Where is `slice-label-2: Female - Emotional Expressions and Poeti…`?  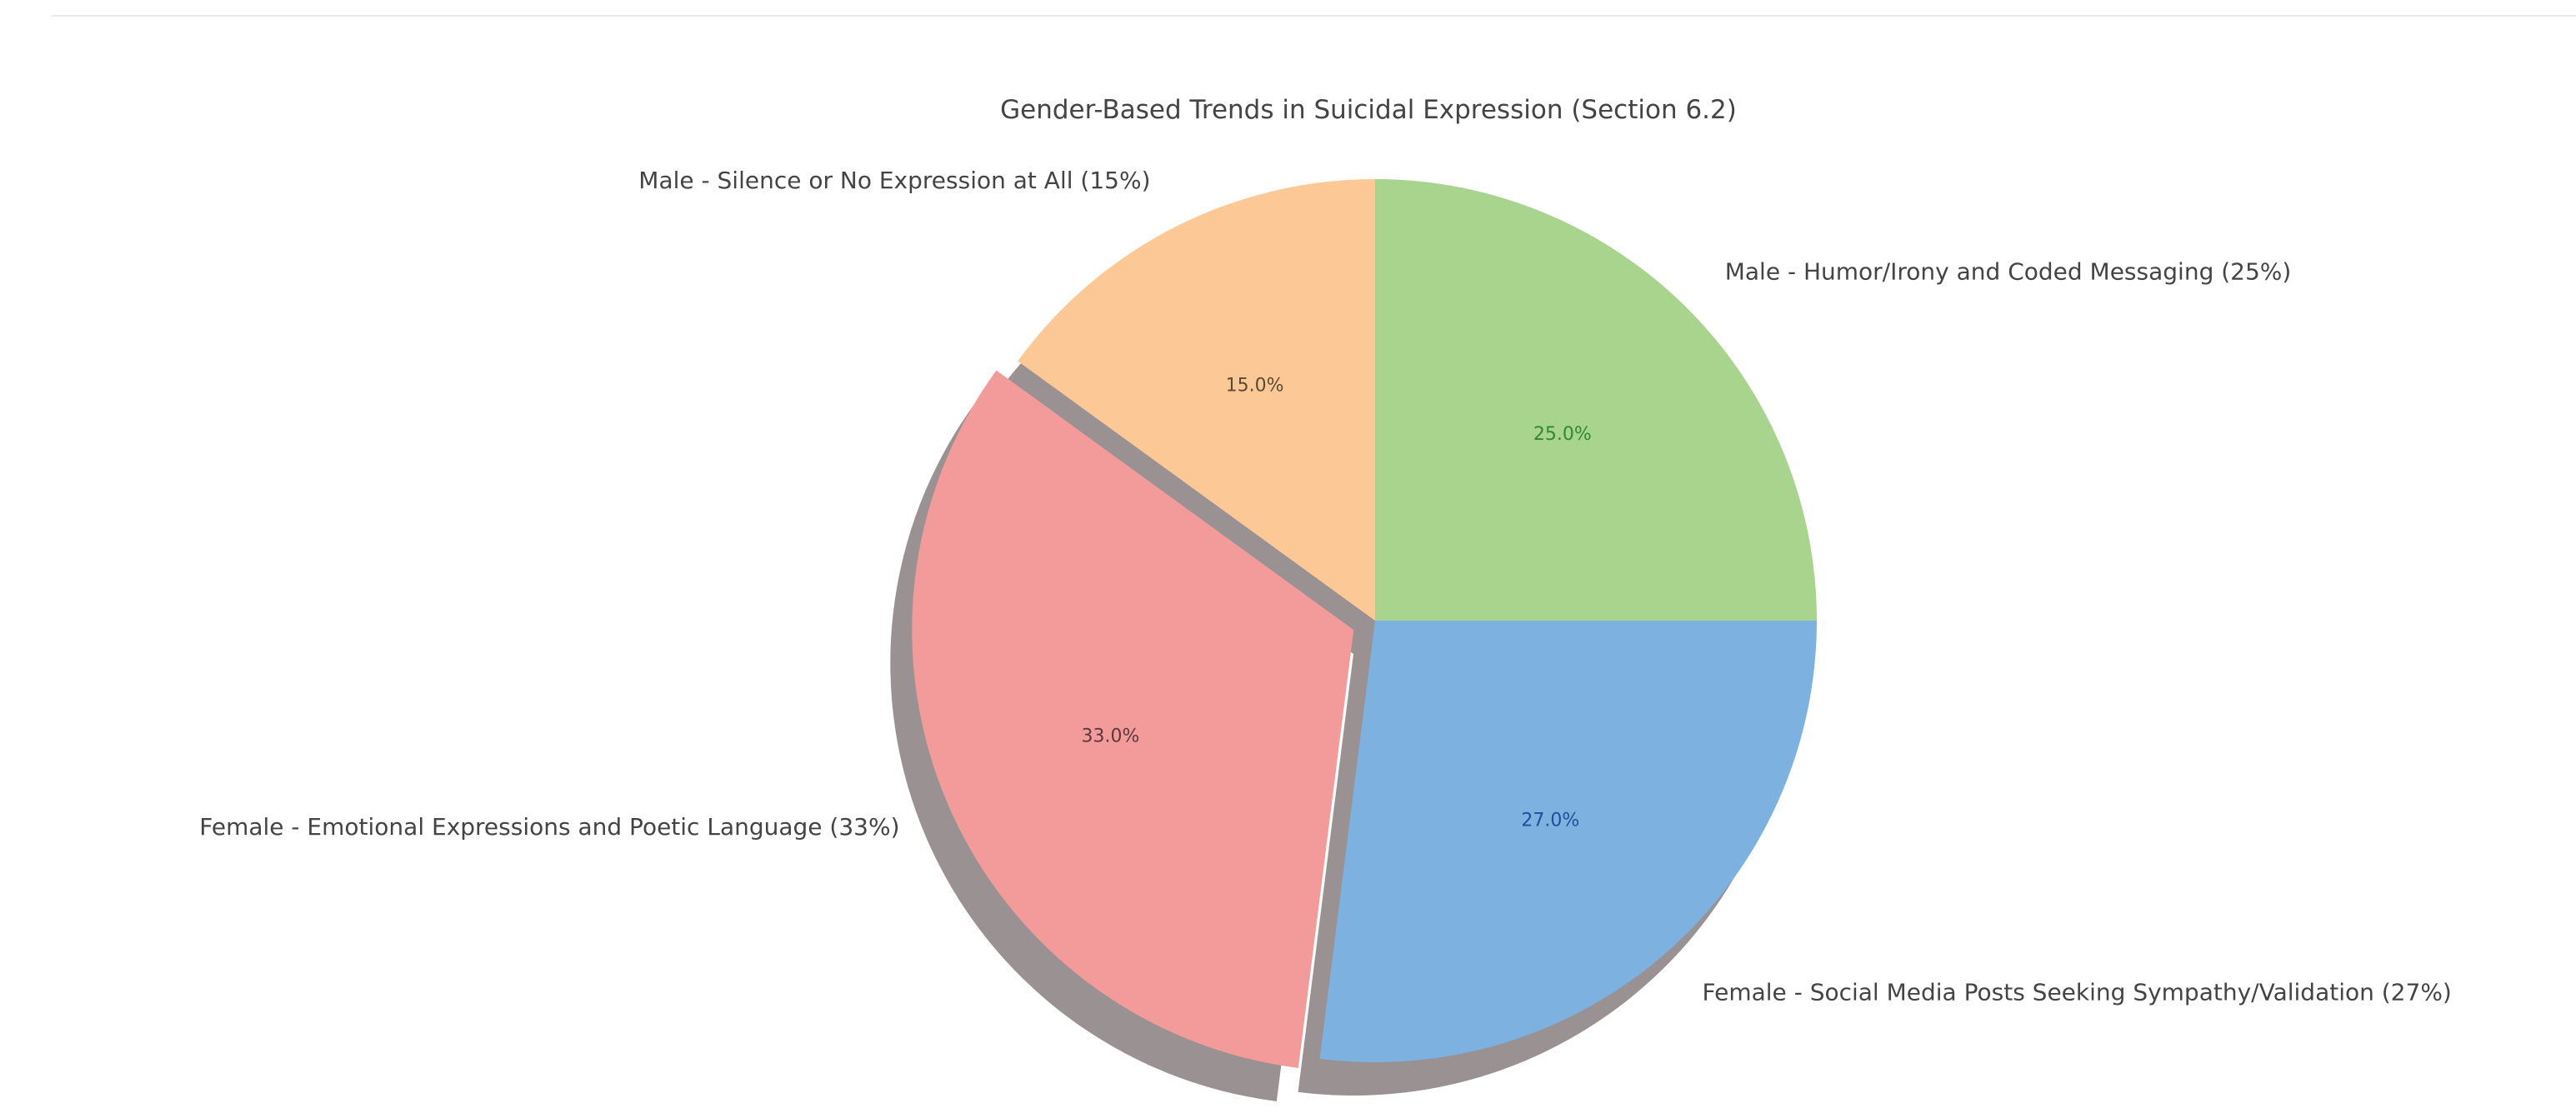 slice-label-2: Female - Emotional Expressions and Poeti… is located at coordinates (549, 827).